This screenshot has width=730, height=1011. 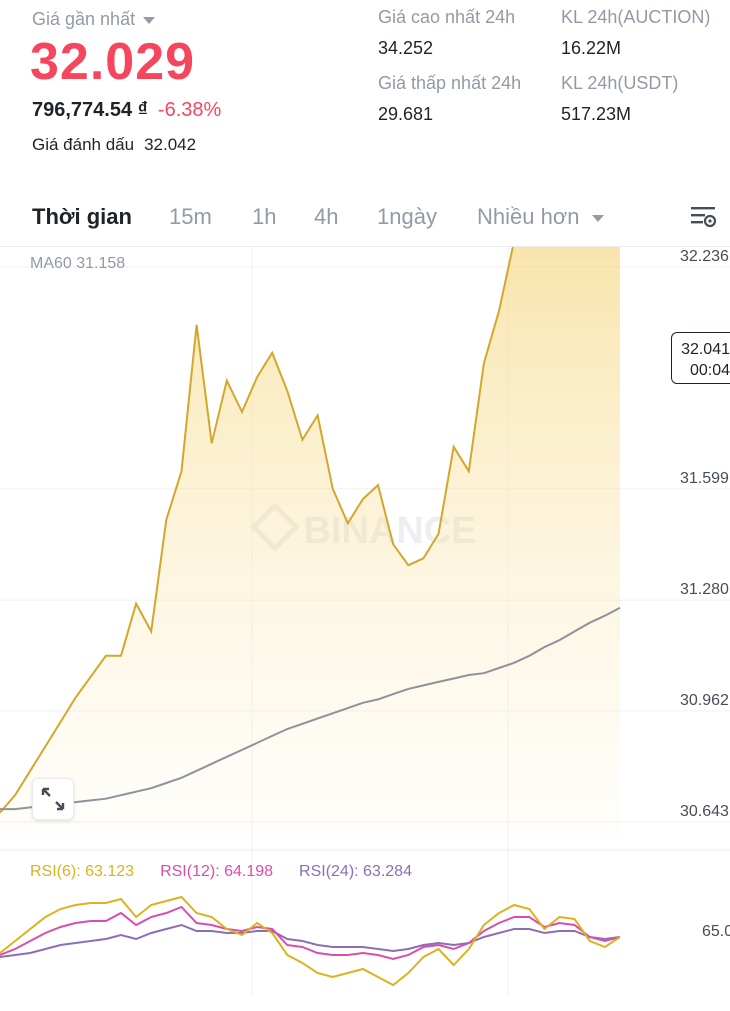 What do you see at coordinates (704, 478) in the screenshot?
I see `price-axis-tick: 31.599` at bounding box center [704, 478].